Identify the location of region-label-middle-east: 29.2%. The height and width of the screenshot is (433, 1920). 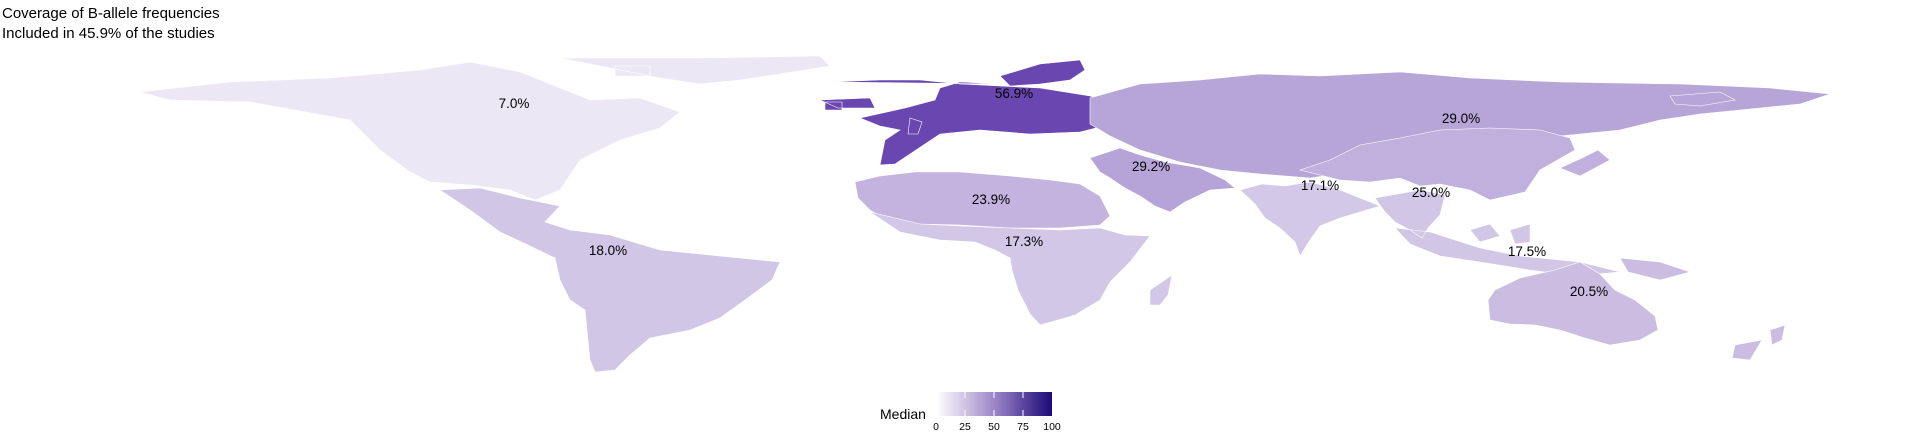
(1151, 166).